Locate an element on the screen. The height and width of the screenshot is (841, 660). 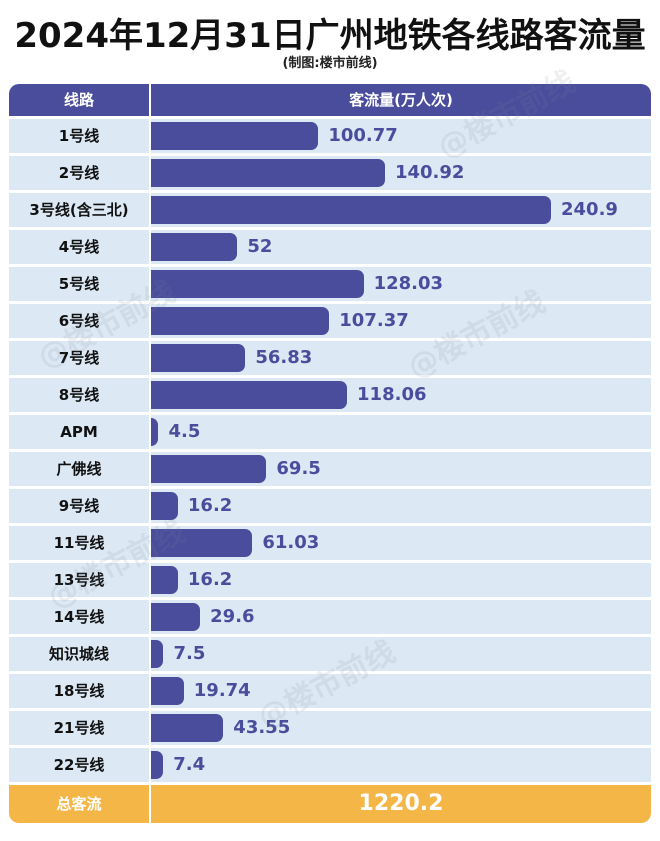
total-row: 总客流 1220.2 is located at coordinates (330, 804).